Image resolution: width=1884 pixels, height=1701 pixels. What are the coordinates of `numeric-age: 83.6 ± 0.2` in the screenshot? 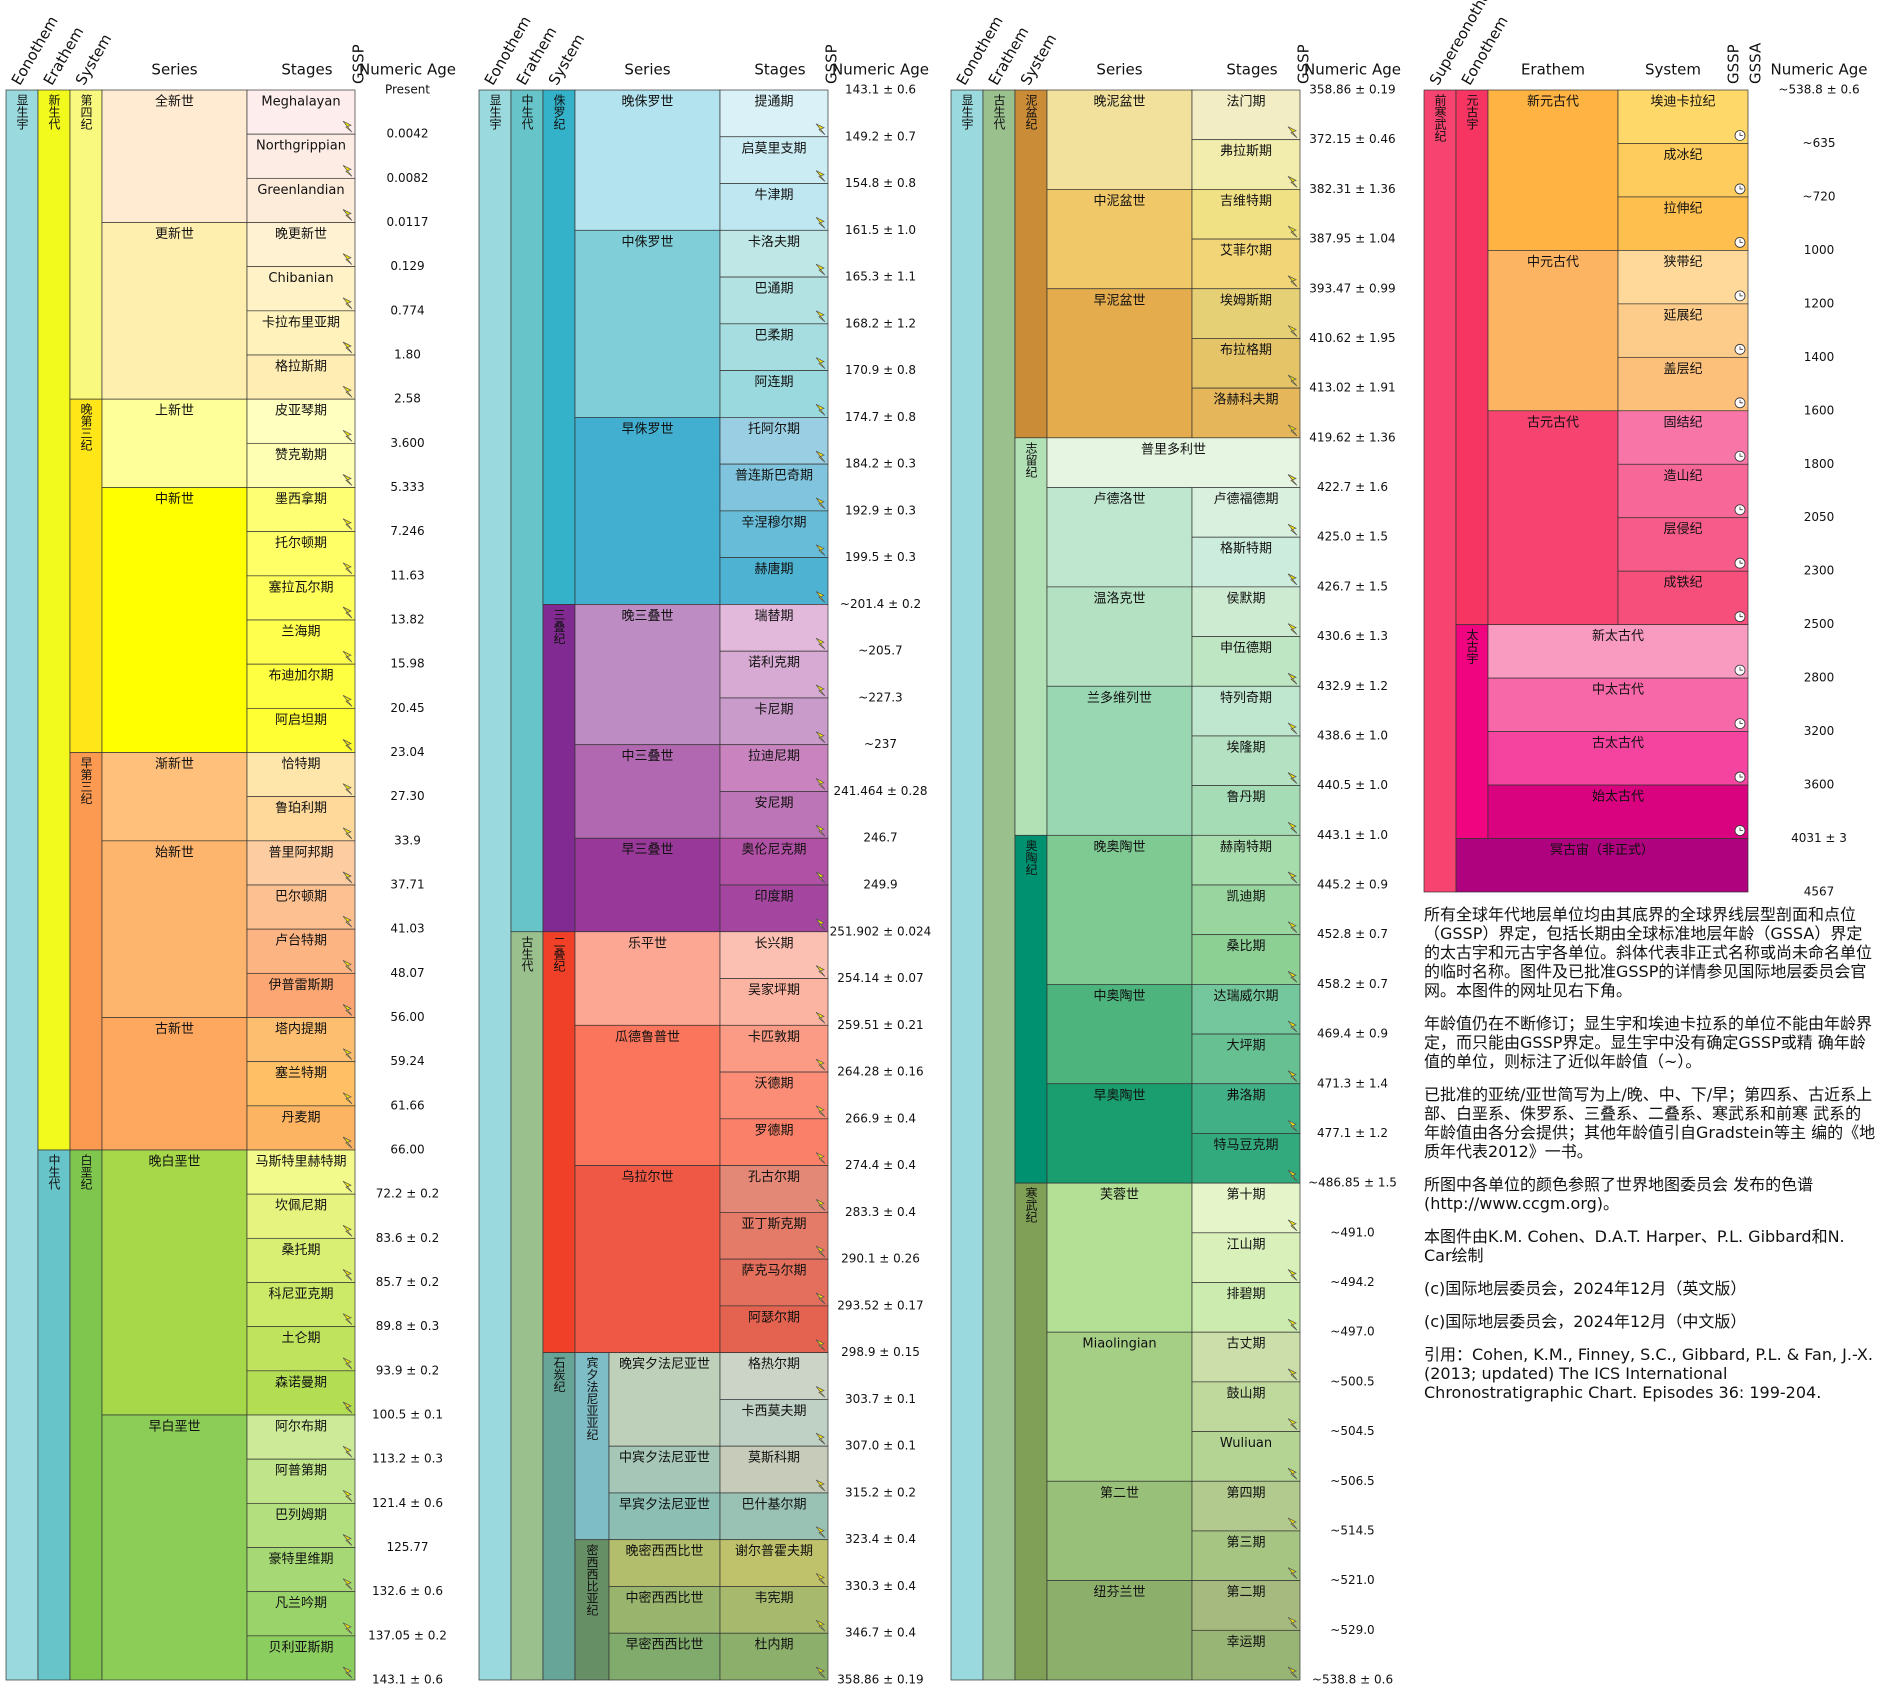 It's located at (408, 1238).